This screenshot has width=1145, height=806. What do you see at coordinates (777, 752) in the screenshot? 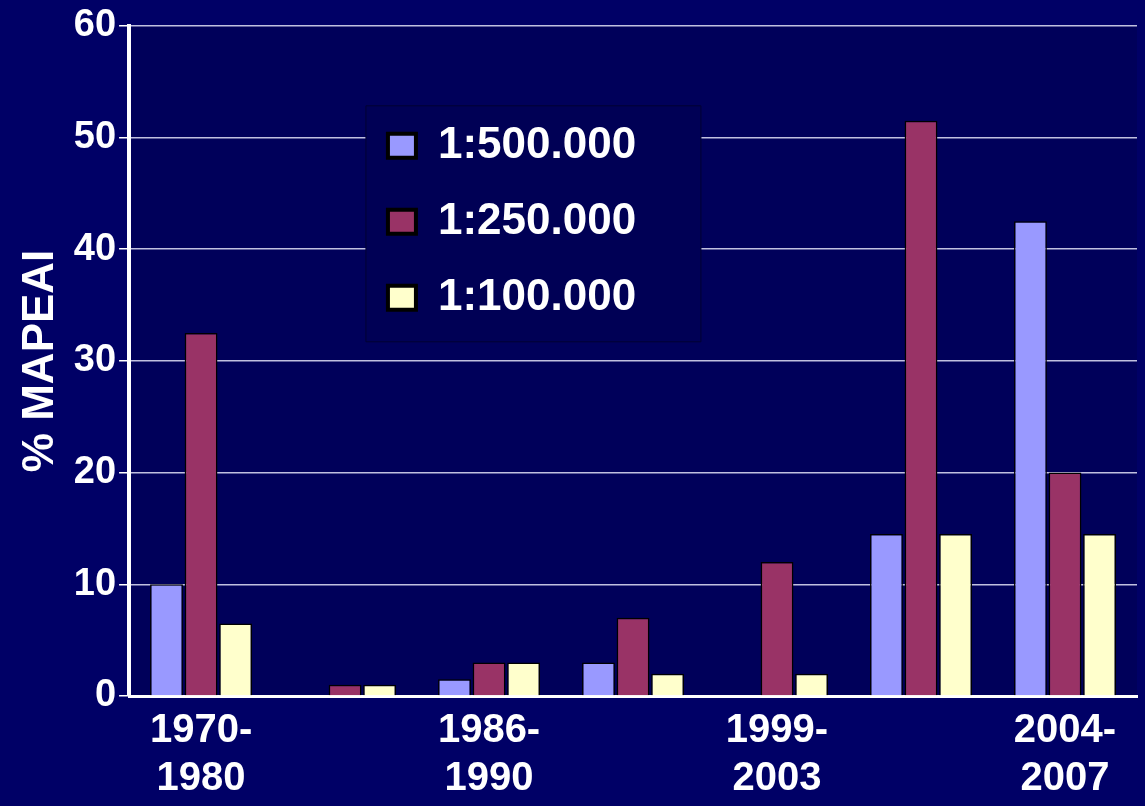
I see `x-tick-label: 1999-2003` at bounding box center [777, 752].